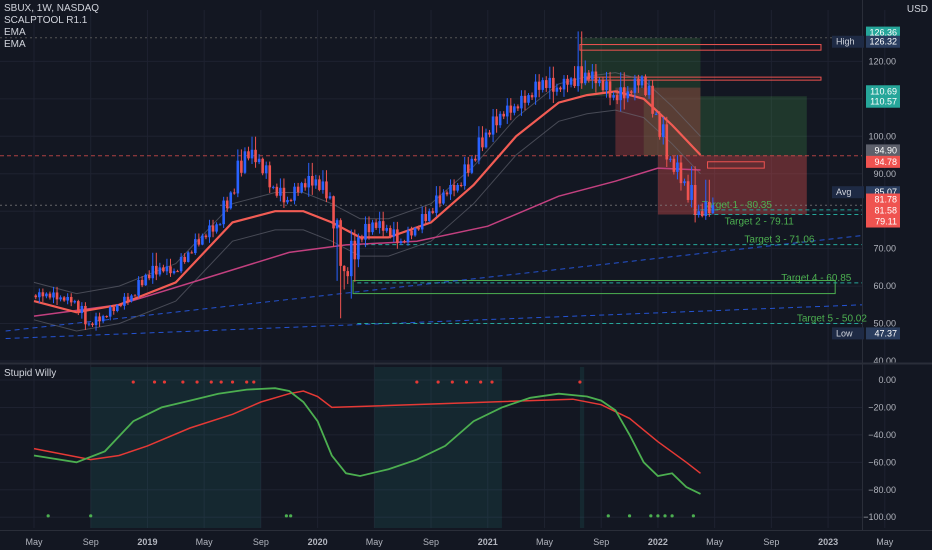  Describe the element at coordinates (883, 33) in the screenshot. I see `price-label: 126.36` at that location.